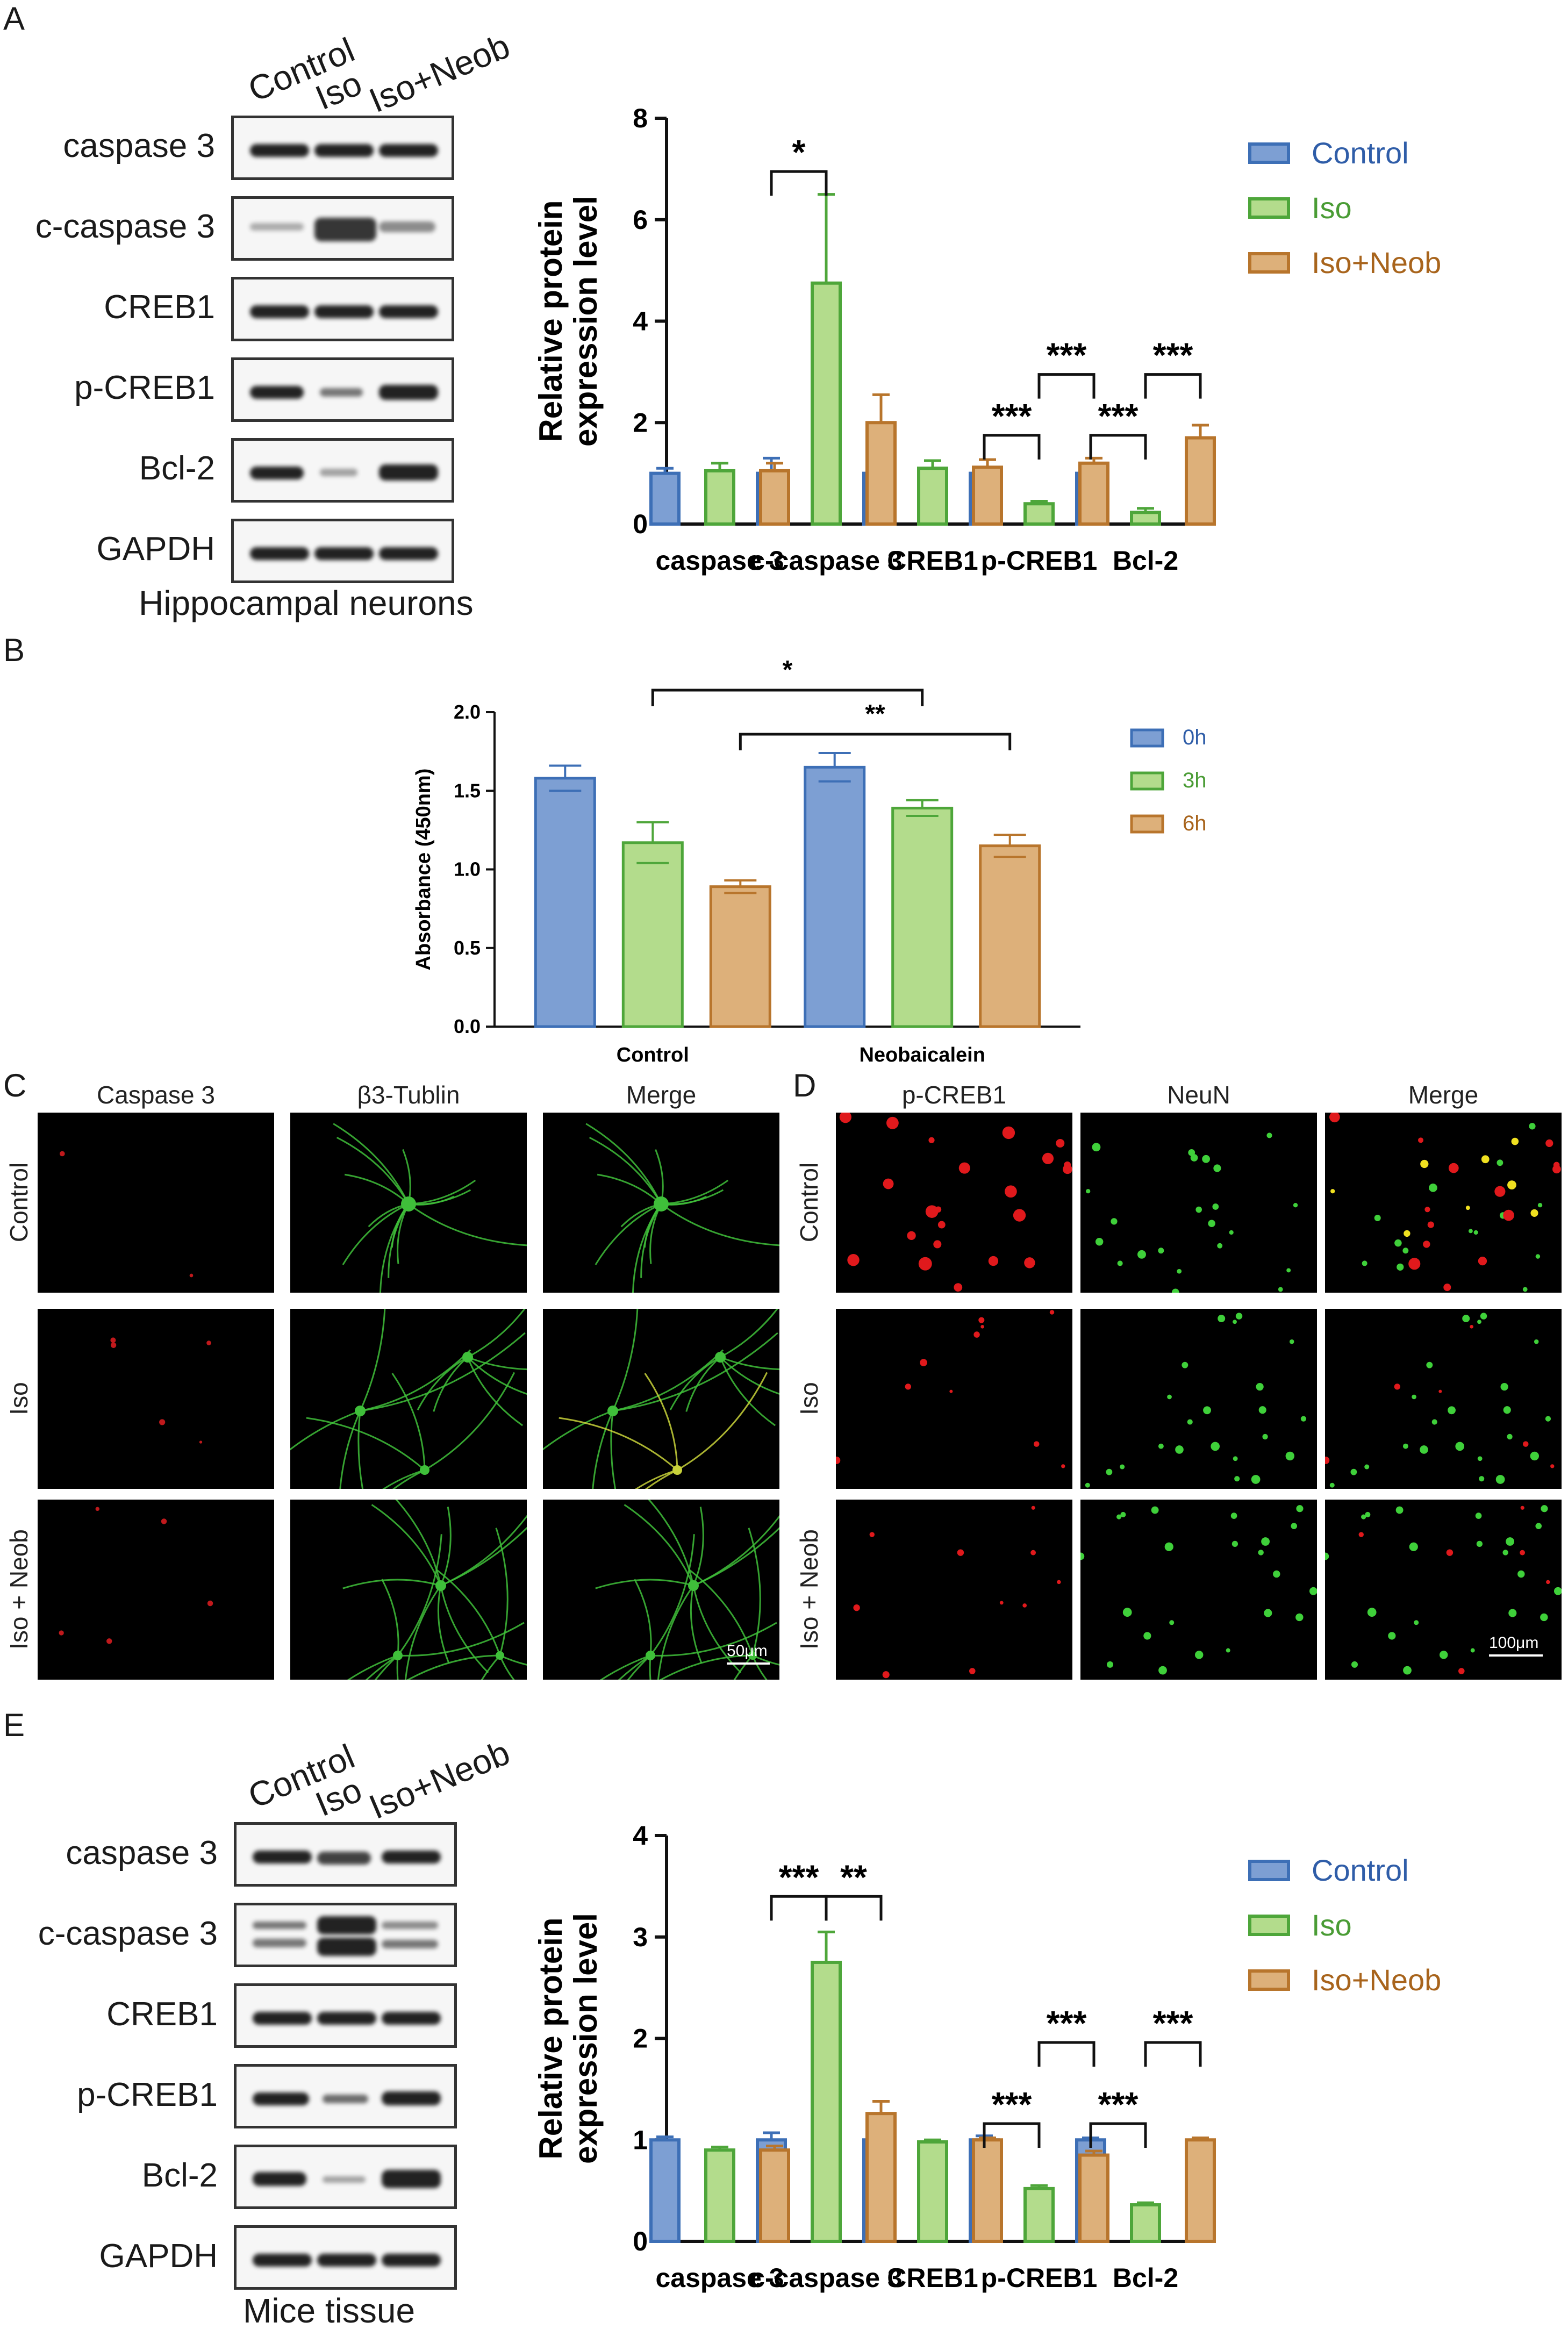 The width and height of the screenshot is (1568, 2344). What do you see at coordinates (1332, 208) in the screenshot?
I see `legend-label: Iso` at bounding box center [1332, 208].